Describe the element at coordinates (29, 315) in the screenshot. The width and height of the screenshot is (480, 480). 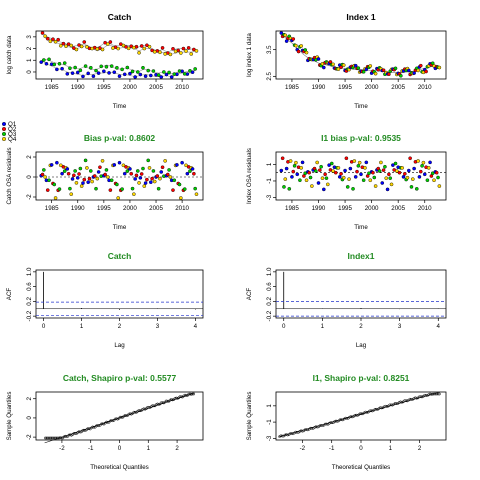
I see `y-tick-label: -0.2` at that location.